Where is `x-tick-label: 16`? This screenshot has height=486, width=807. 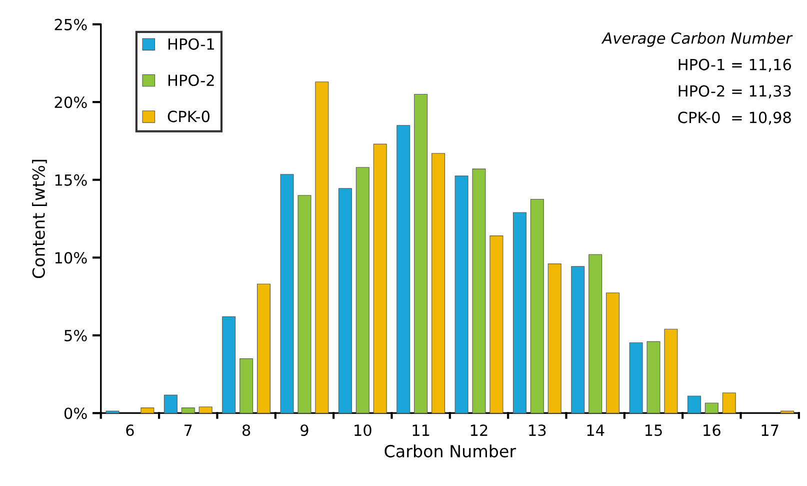
x-tick-label: 16 is located at coordinates (712, 430).